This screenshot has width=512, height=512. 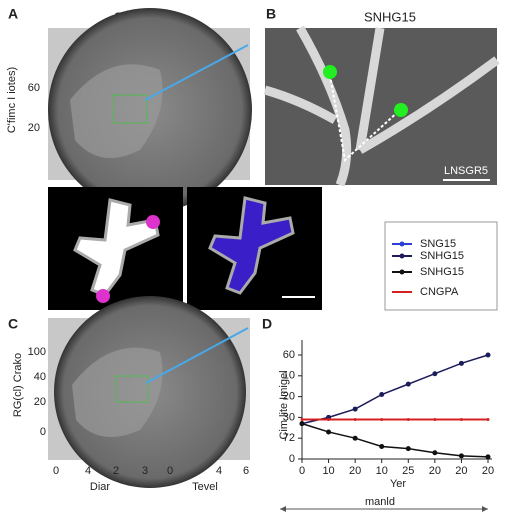 I want to click on image-shape-white, so click(x=115, y=248).